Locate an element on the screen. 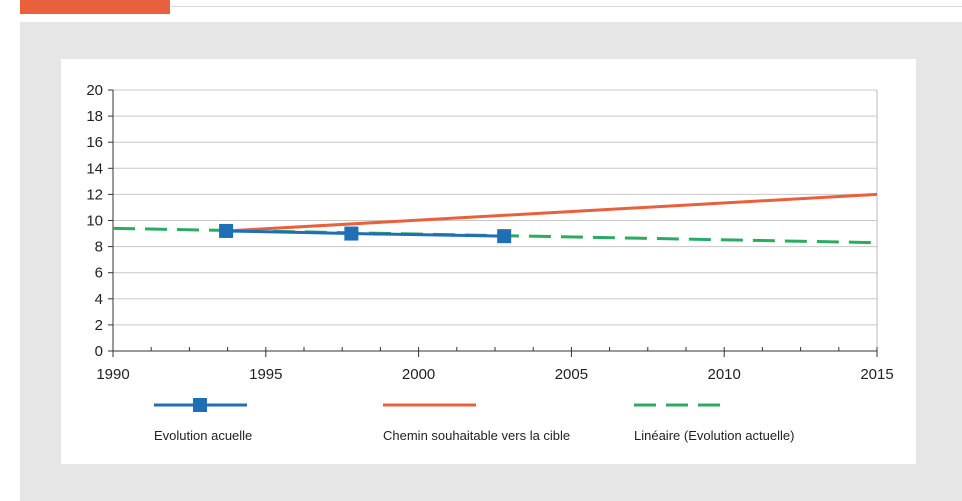 Image resolution: width=962 pixels, height=501 pixels. legend-label-1: Chemin souhaitable vers la cible is located at coordinates (476, 435).